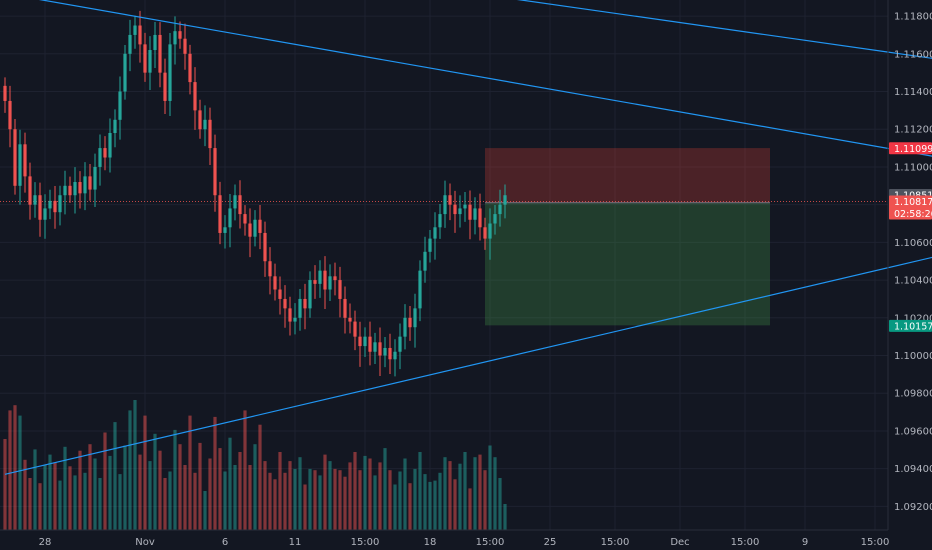  Describe the element at coordinates (255, 465) in the screenshot. I see `volume-bars` at that location.